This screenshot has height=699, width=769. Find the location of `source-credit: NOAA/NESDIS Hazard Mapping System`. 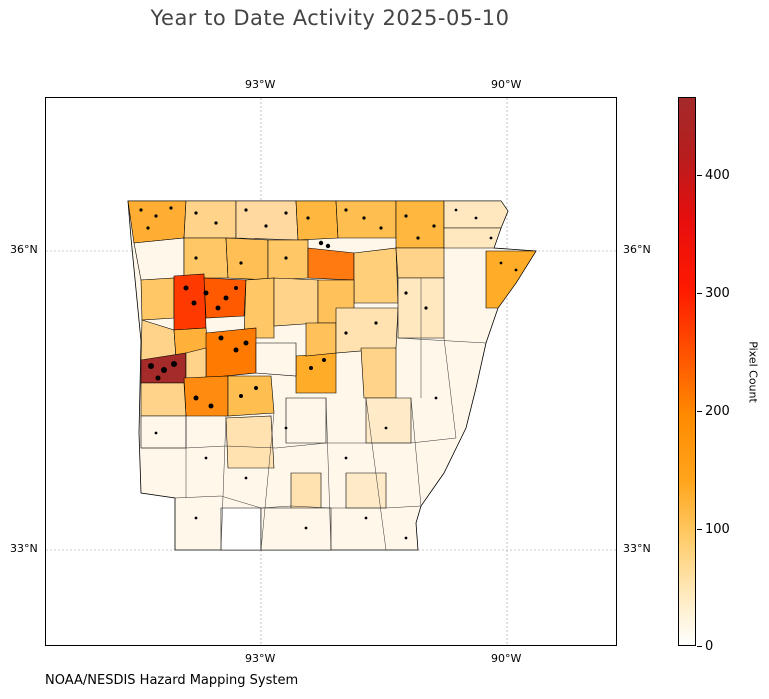

source-credit: NOAA/NESDIS Hazard Mapping System is located at coordinates (172, 680).